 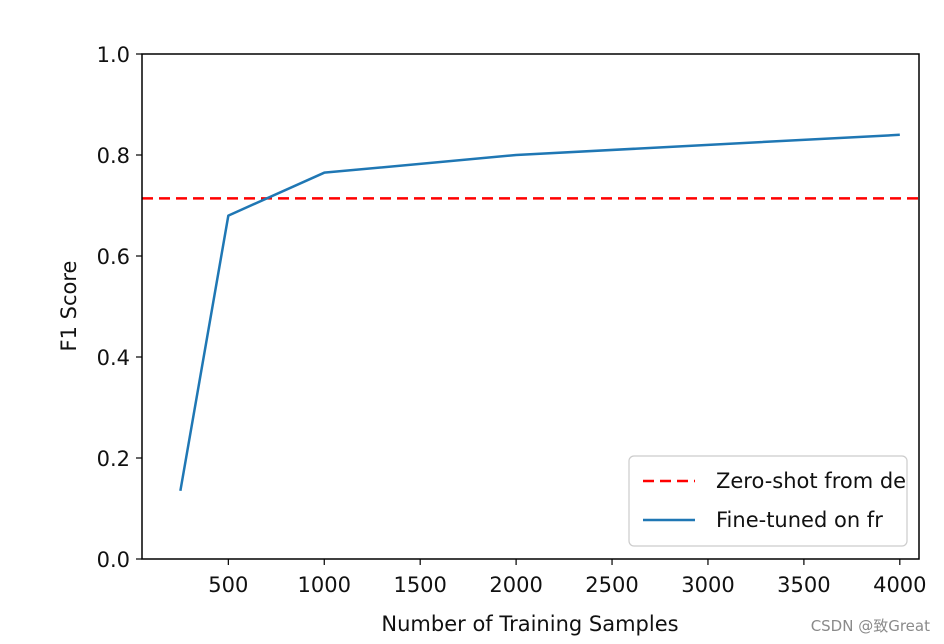 I want to click on x-tick-label-1000: 1000, so click(x=324, y=585).